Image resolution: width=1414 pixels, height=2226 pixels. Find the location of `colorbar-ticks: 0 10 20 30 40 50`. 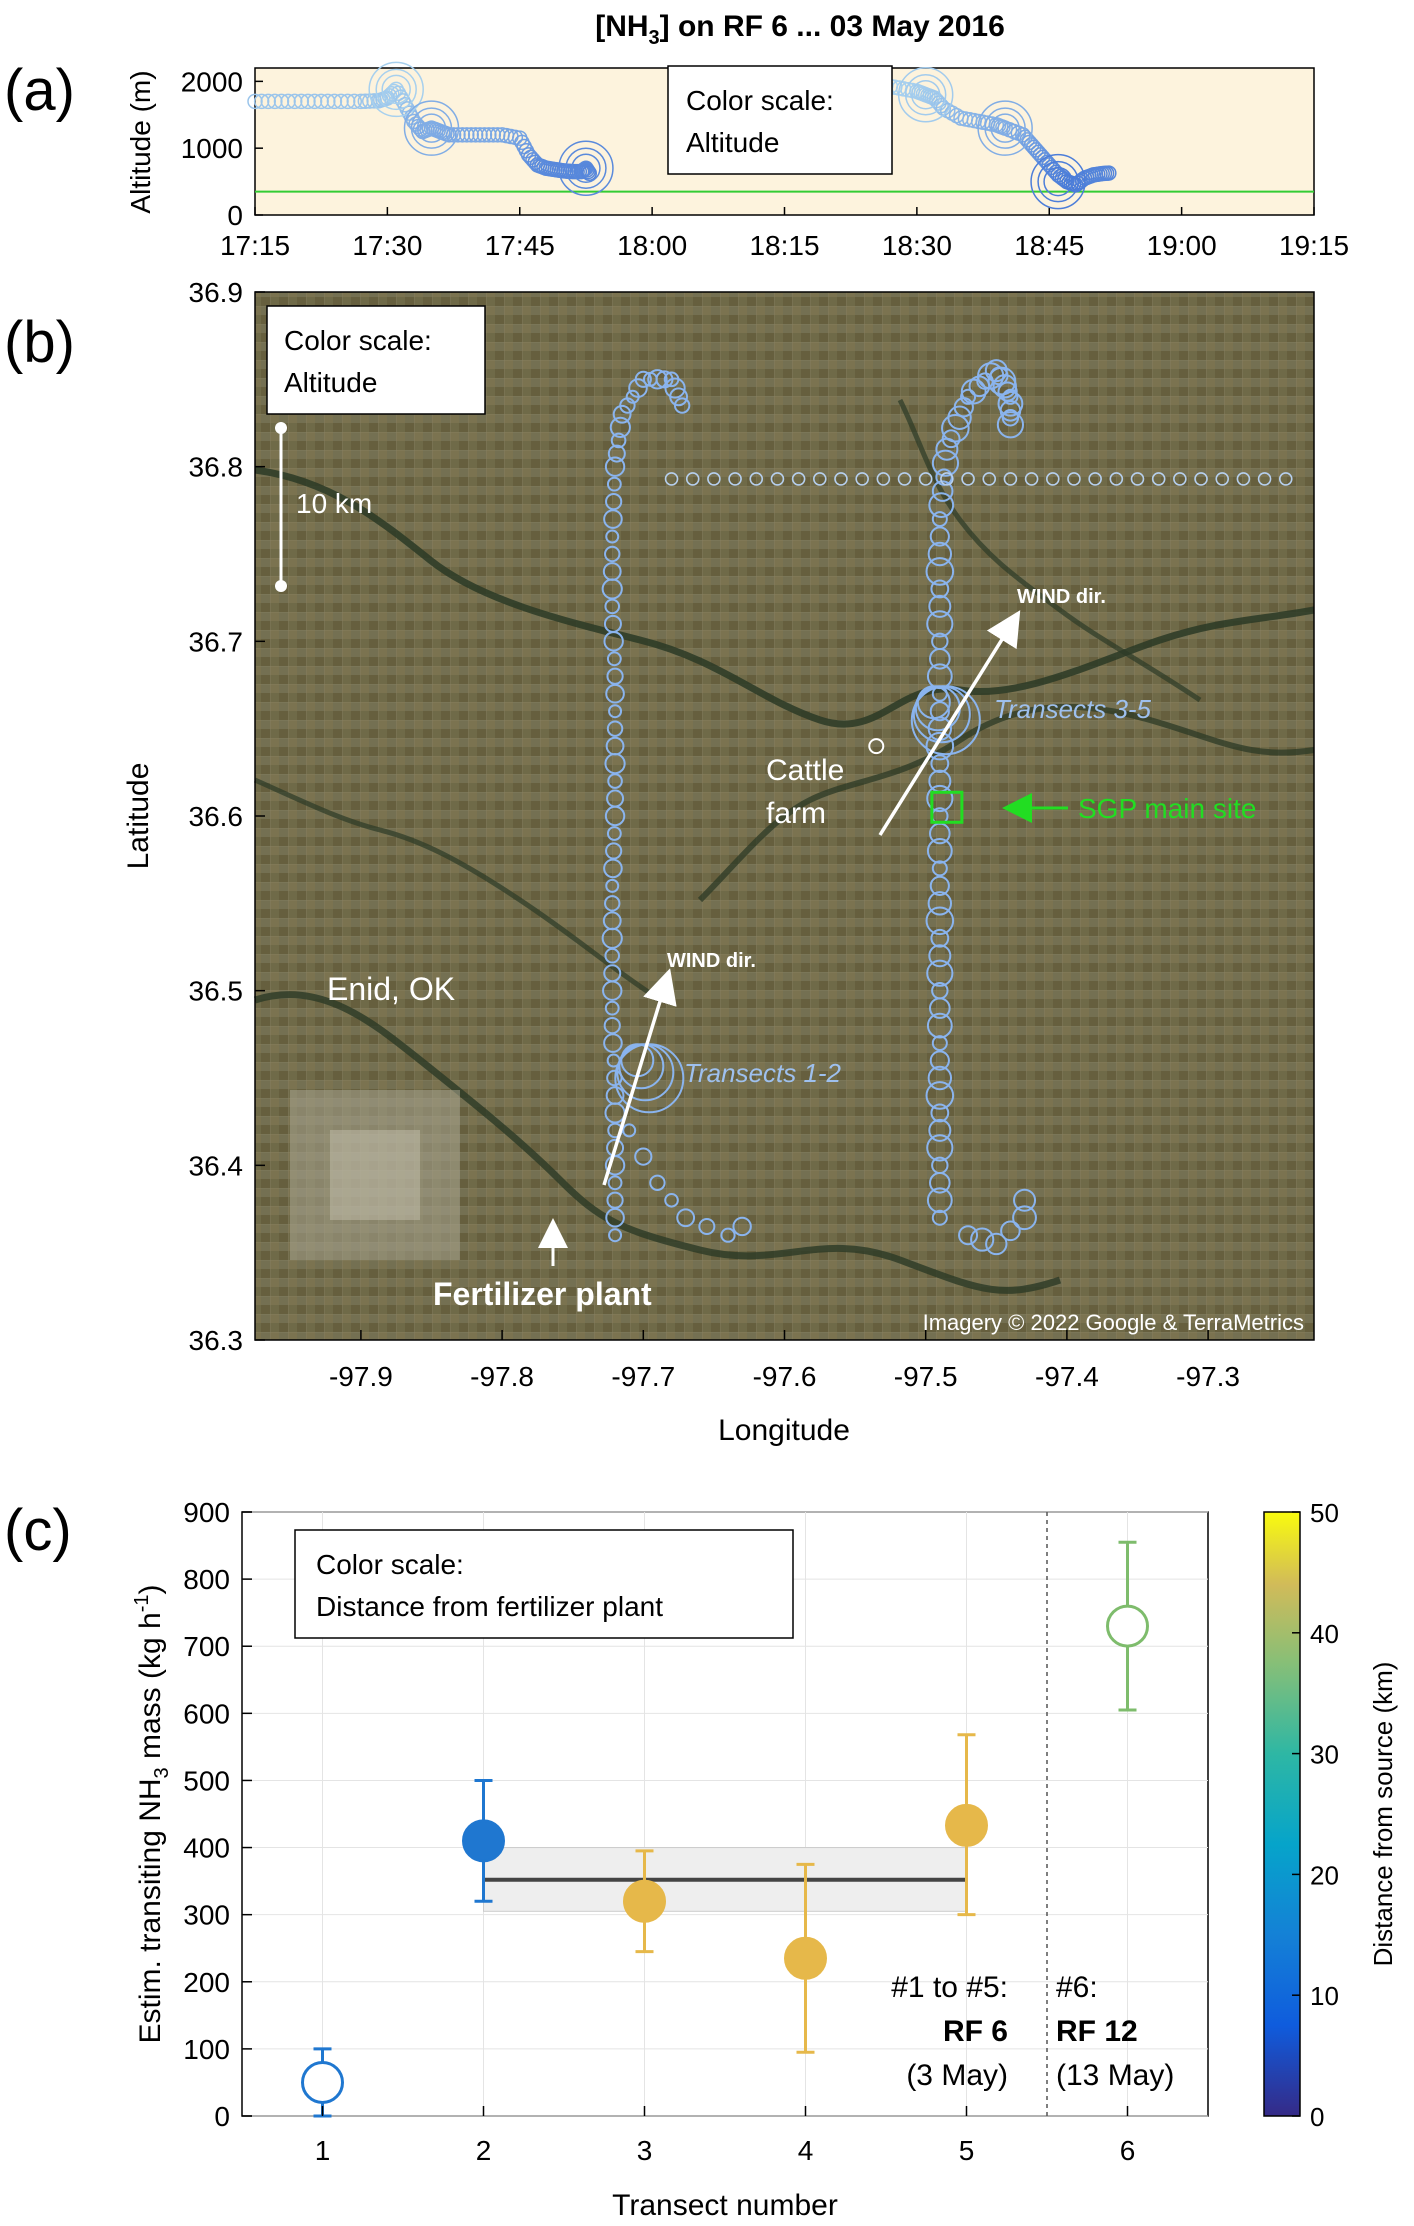

colorbar-ticks: 0 10 20 30 40 50 is located at coordinates (1315, 1815).